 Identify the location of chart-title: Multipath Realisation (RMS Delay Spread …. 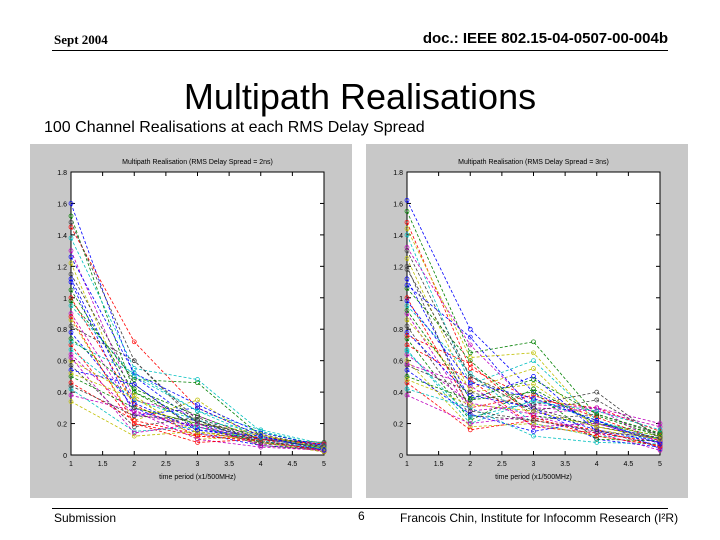
(533, 162).